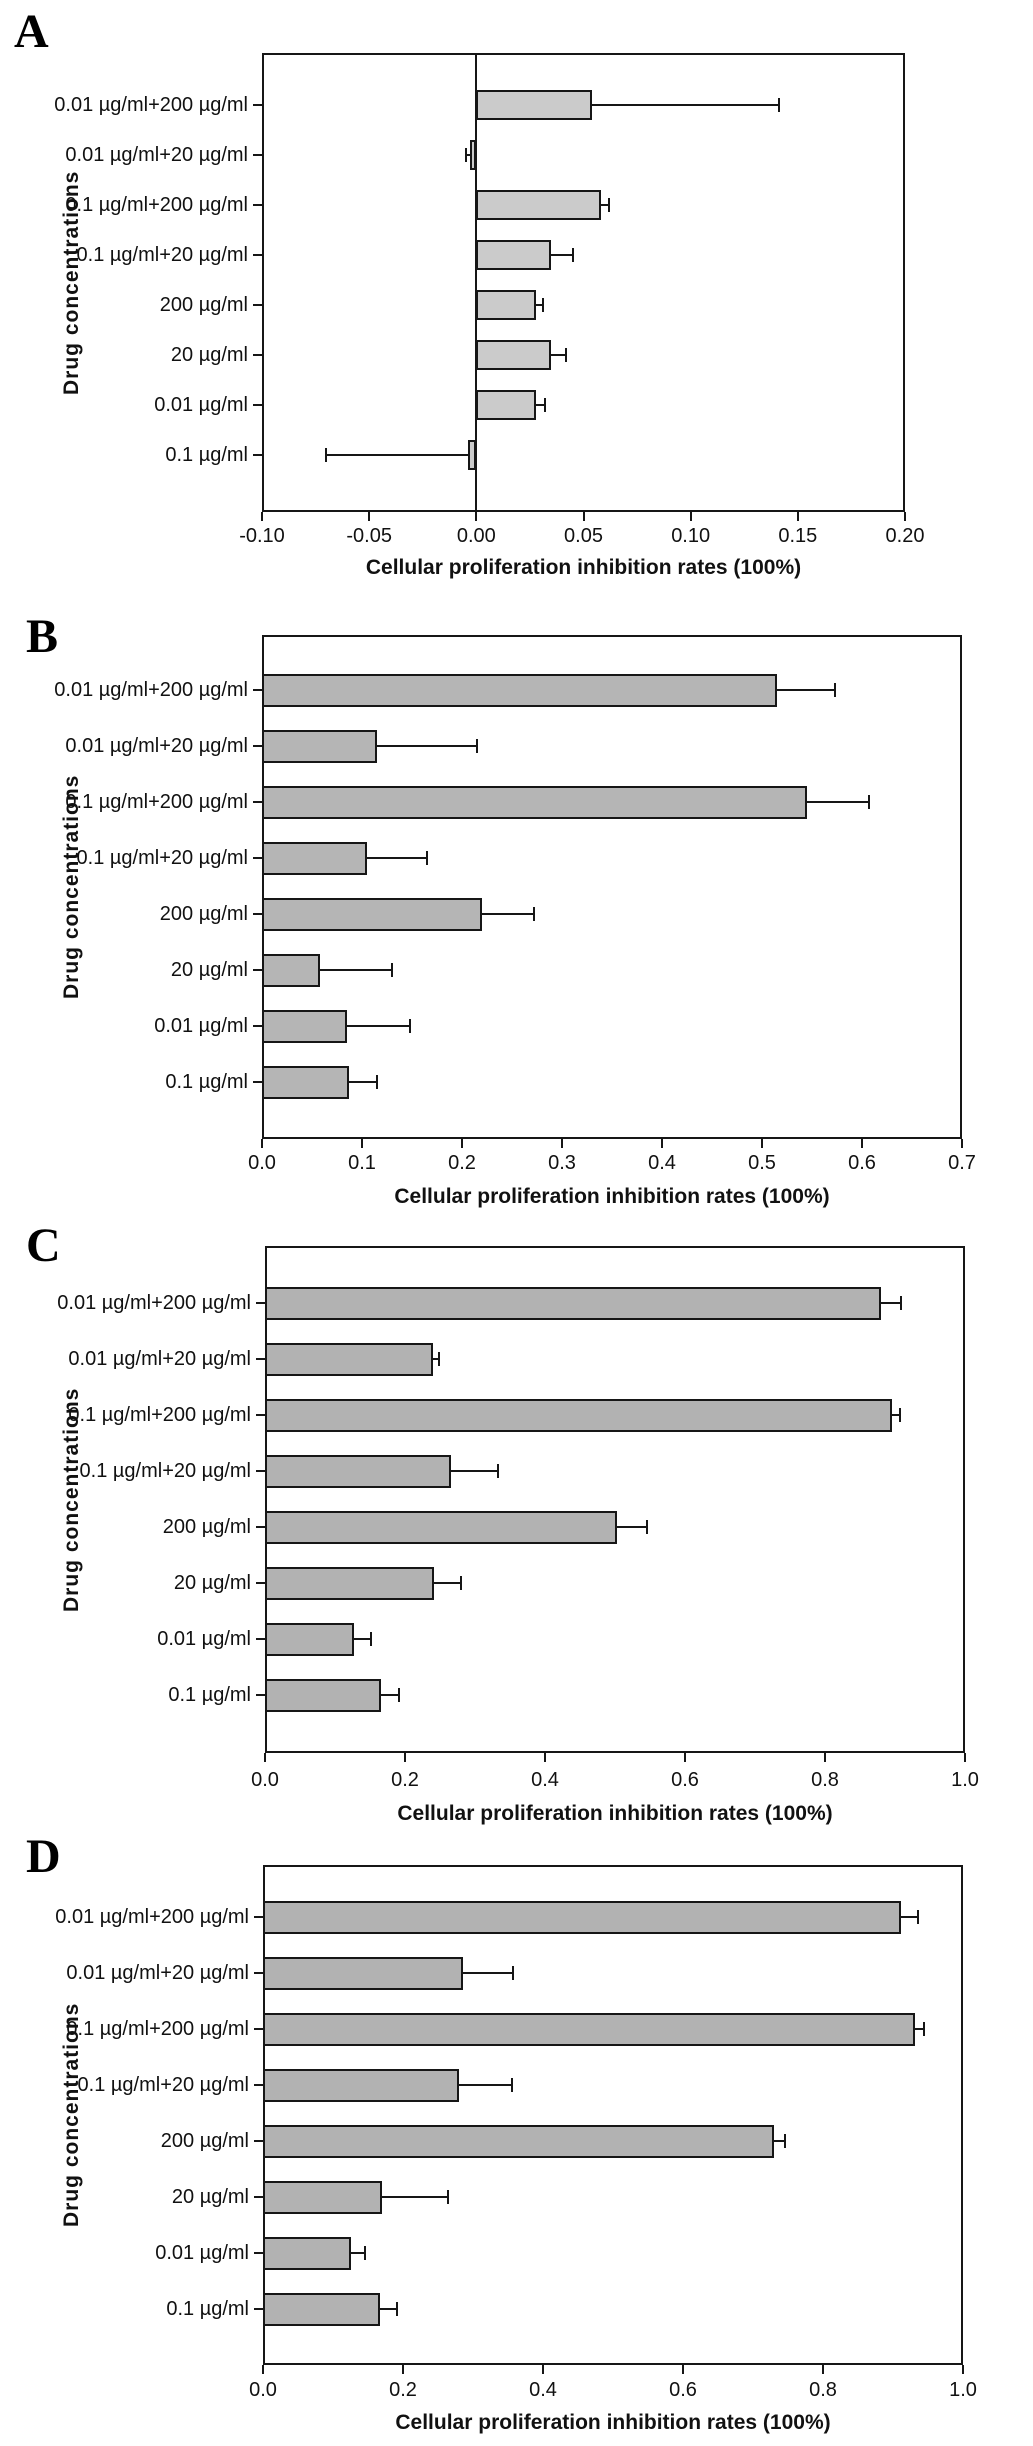  What do you see at coordinates (42, 636) in the screenshot?
I see `panel-letter: B` at bounding box center [42, 636].